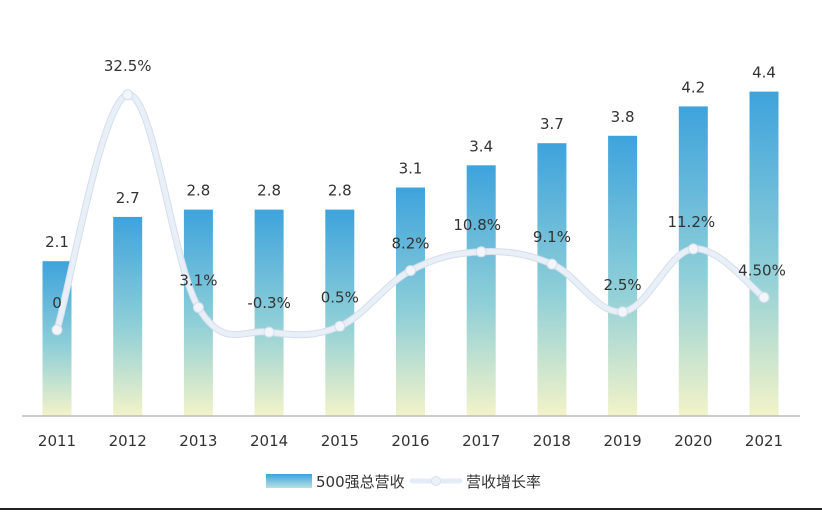 The image size is (822, 512). I want to click on bar-label-2016: 3.1, so click(411, 169).